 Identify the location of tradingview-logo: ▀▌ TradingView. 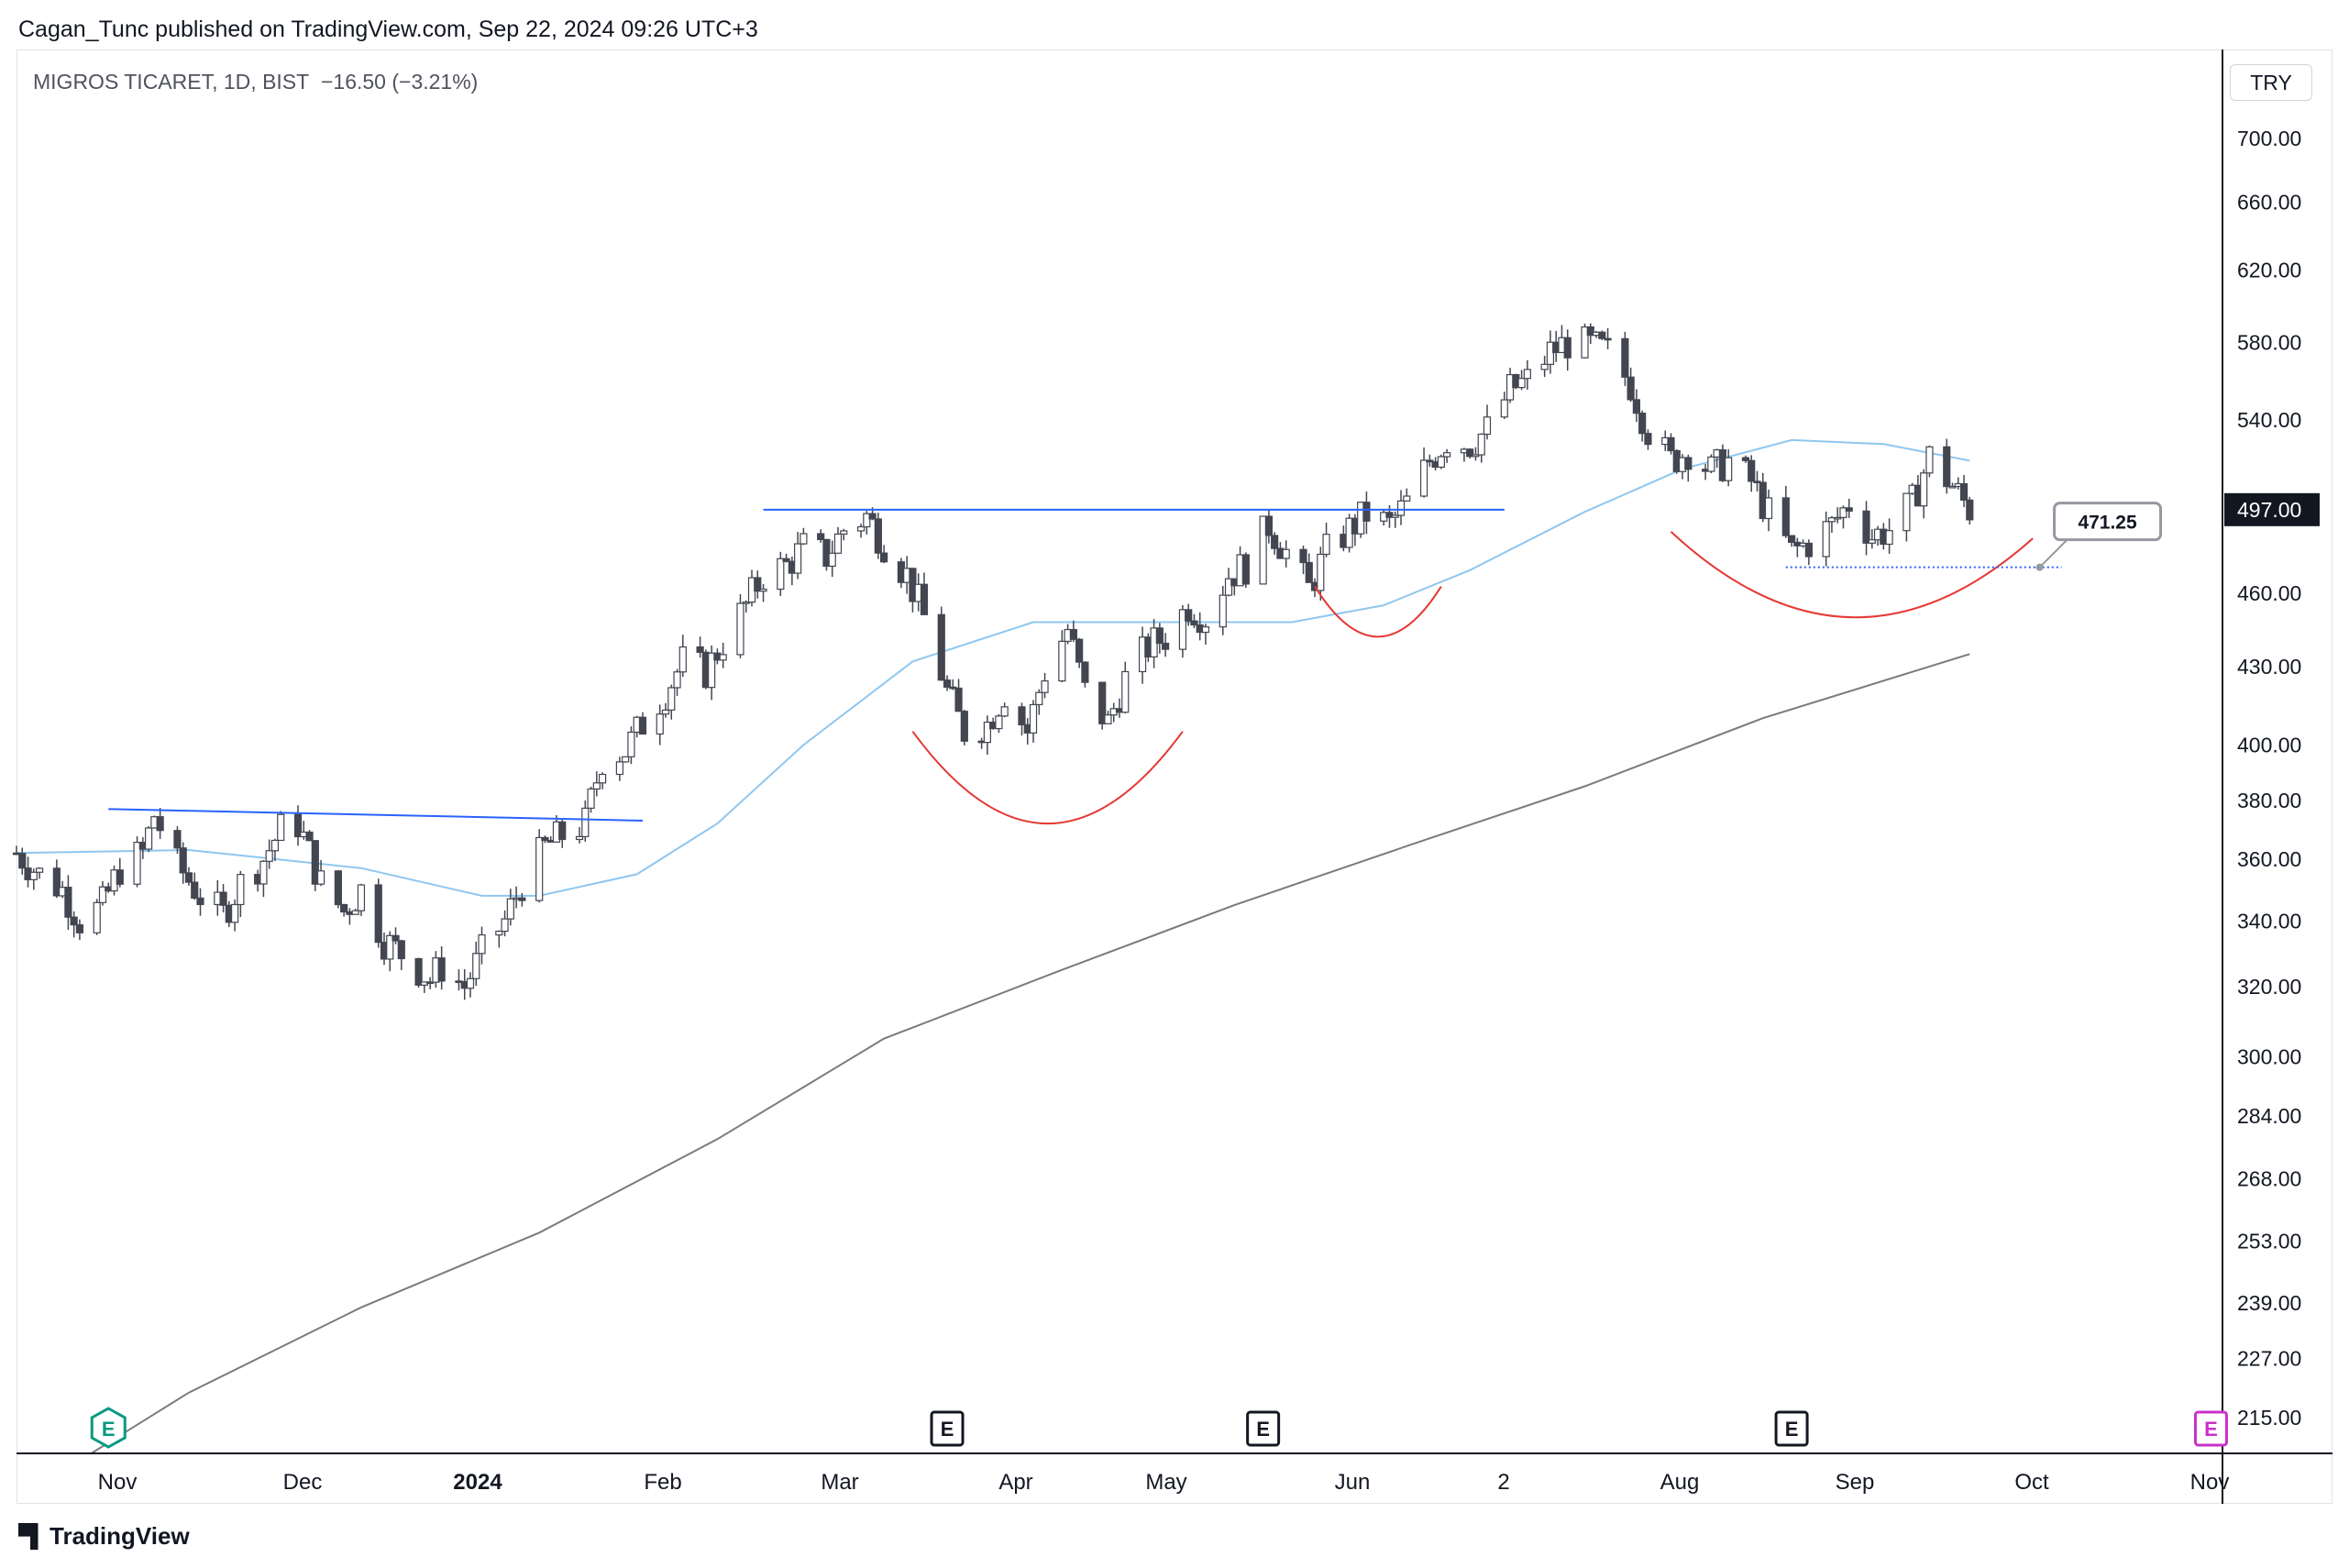
(104, 1537).